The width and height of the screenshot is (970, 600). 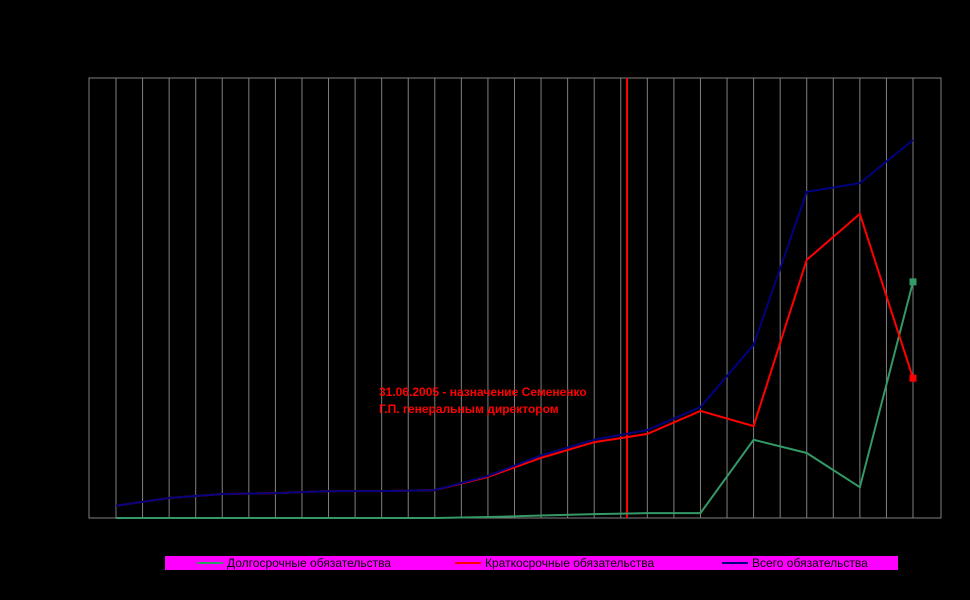 I want to click on annotation: 31.06.2005 - назначение Семененко, so click(x=483, y=392).